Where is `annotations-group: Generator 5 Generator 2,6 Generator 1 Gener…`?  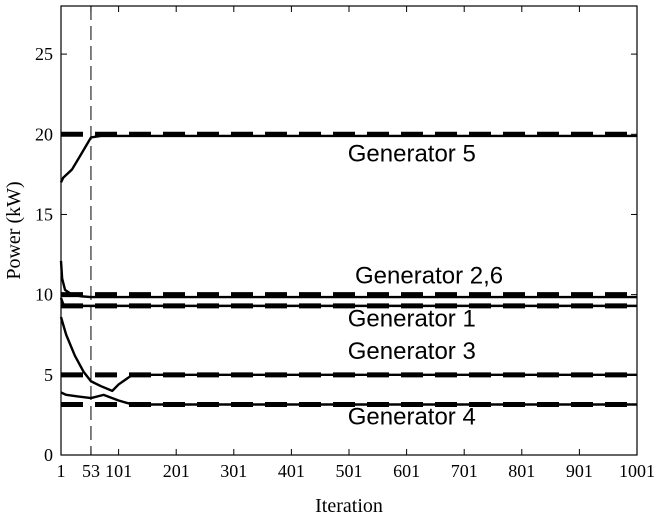 annotations-group: Generator 5 Generator 2,6 Generator 1 Gener… is located at coordinates (425, 286).